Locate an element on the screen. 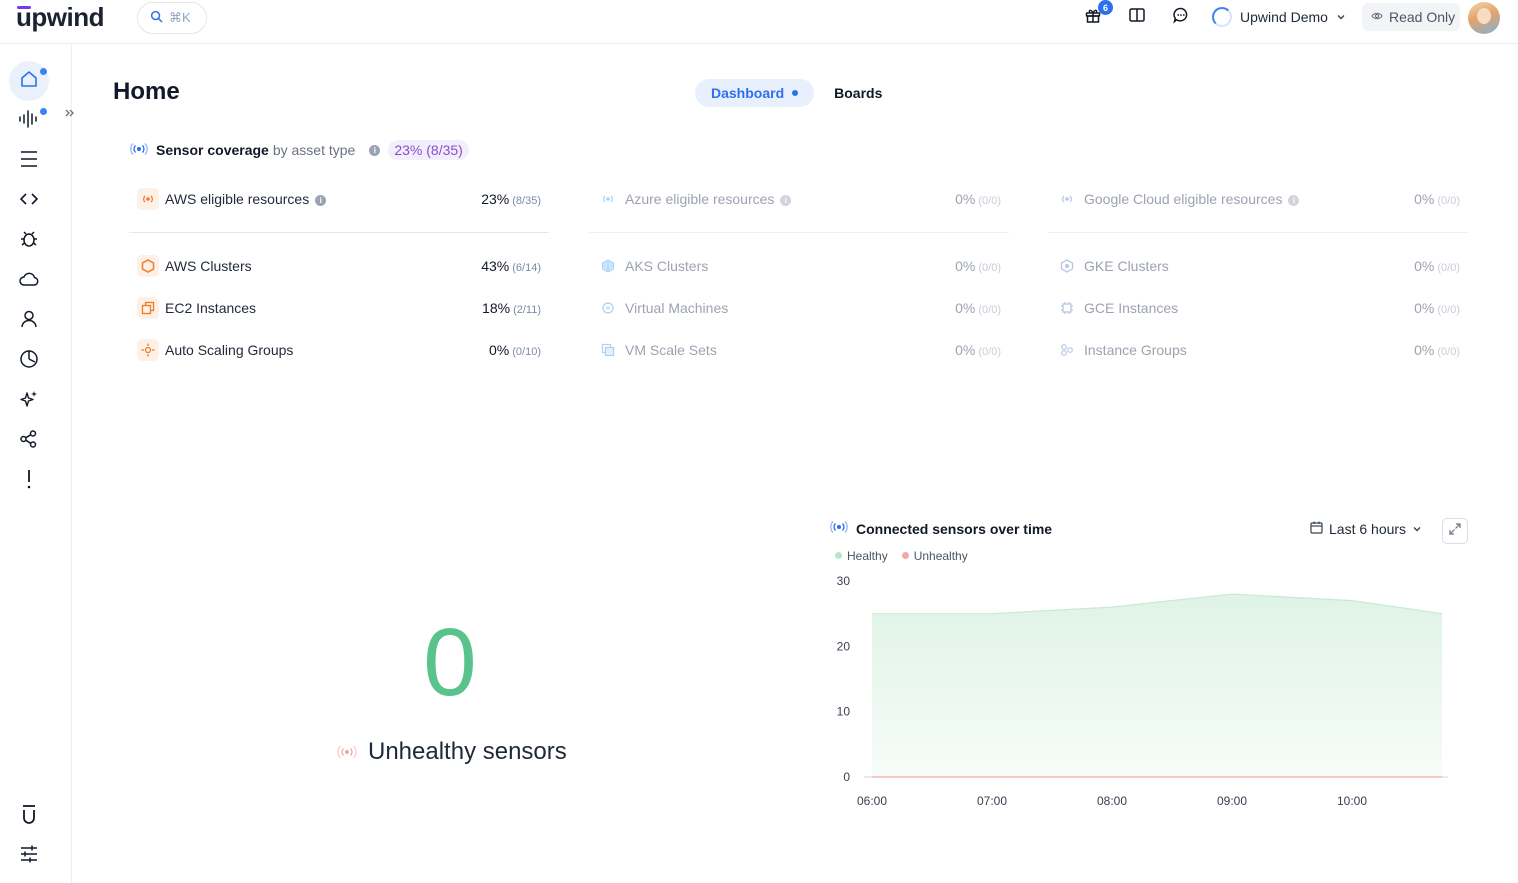  virtual-machines-row: Virtual Machines 0% (0/0) is located at coordinates (799, 308).